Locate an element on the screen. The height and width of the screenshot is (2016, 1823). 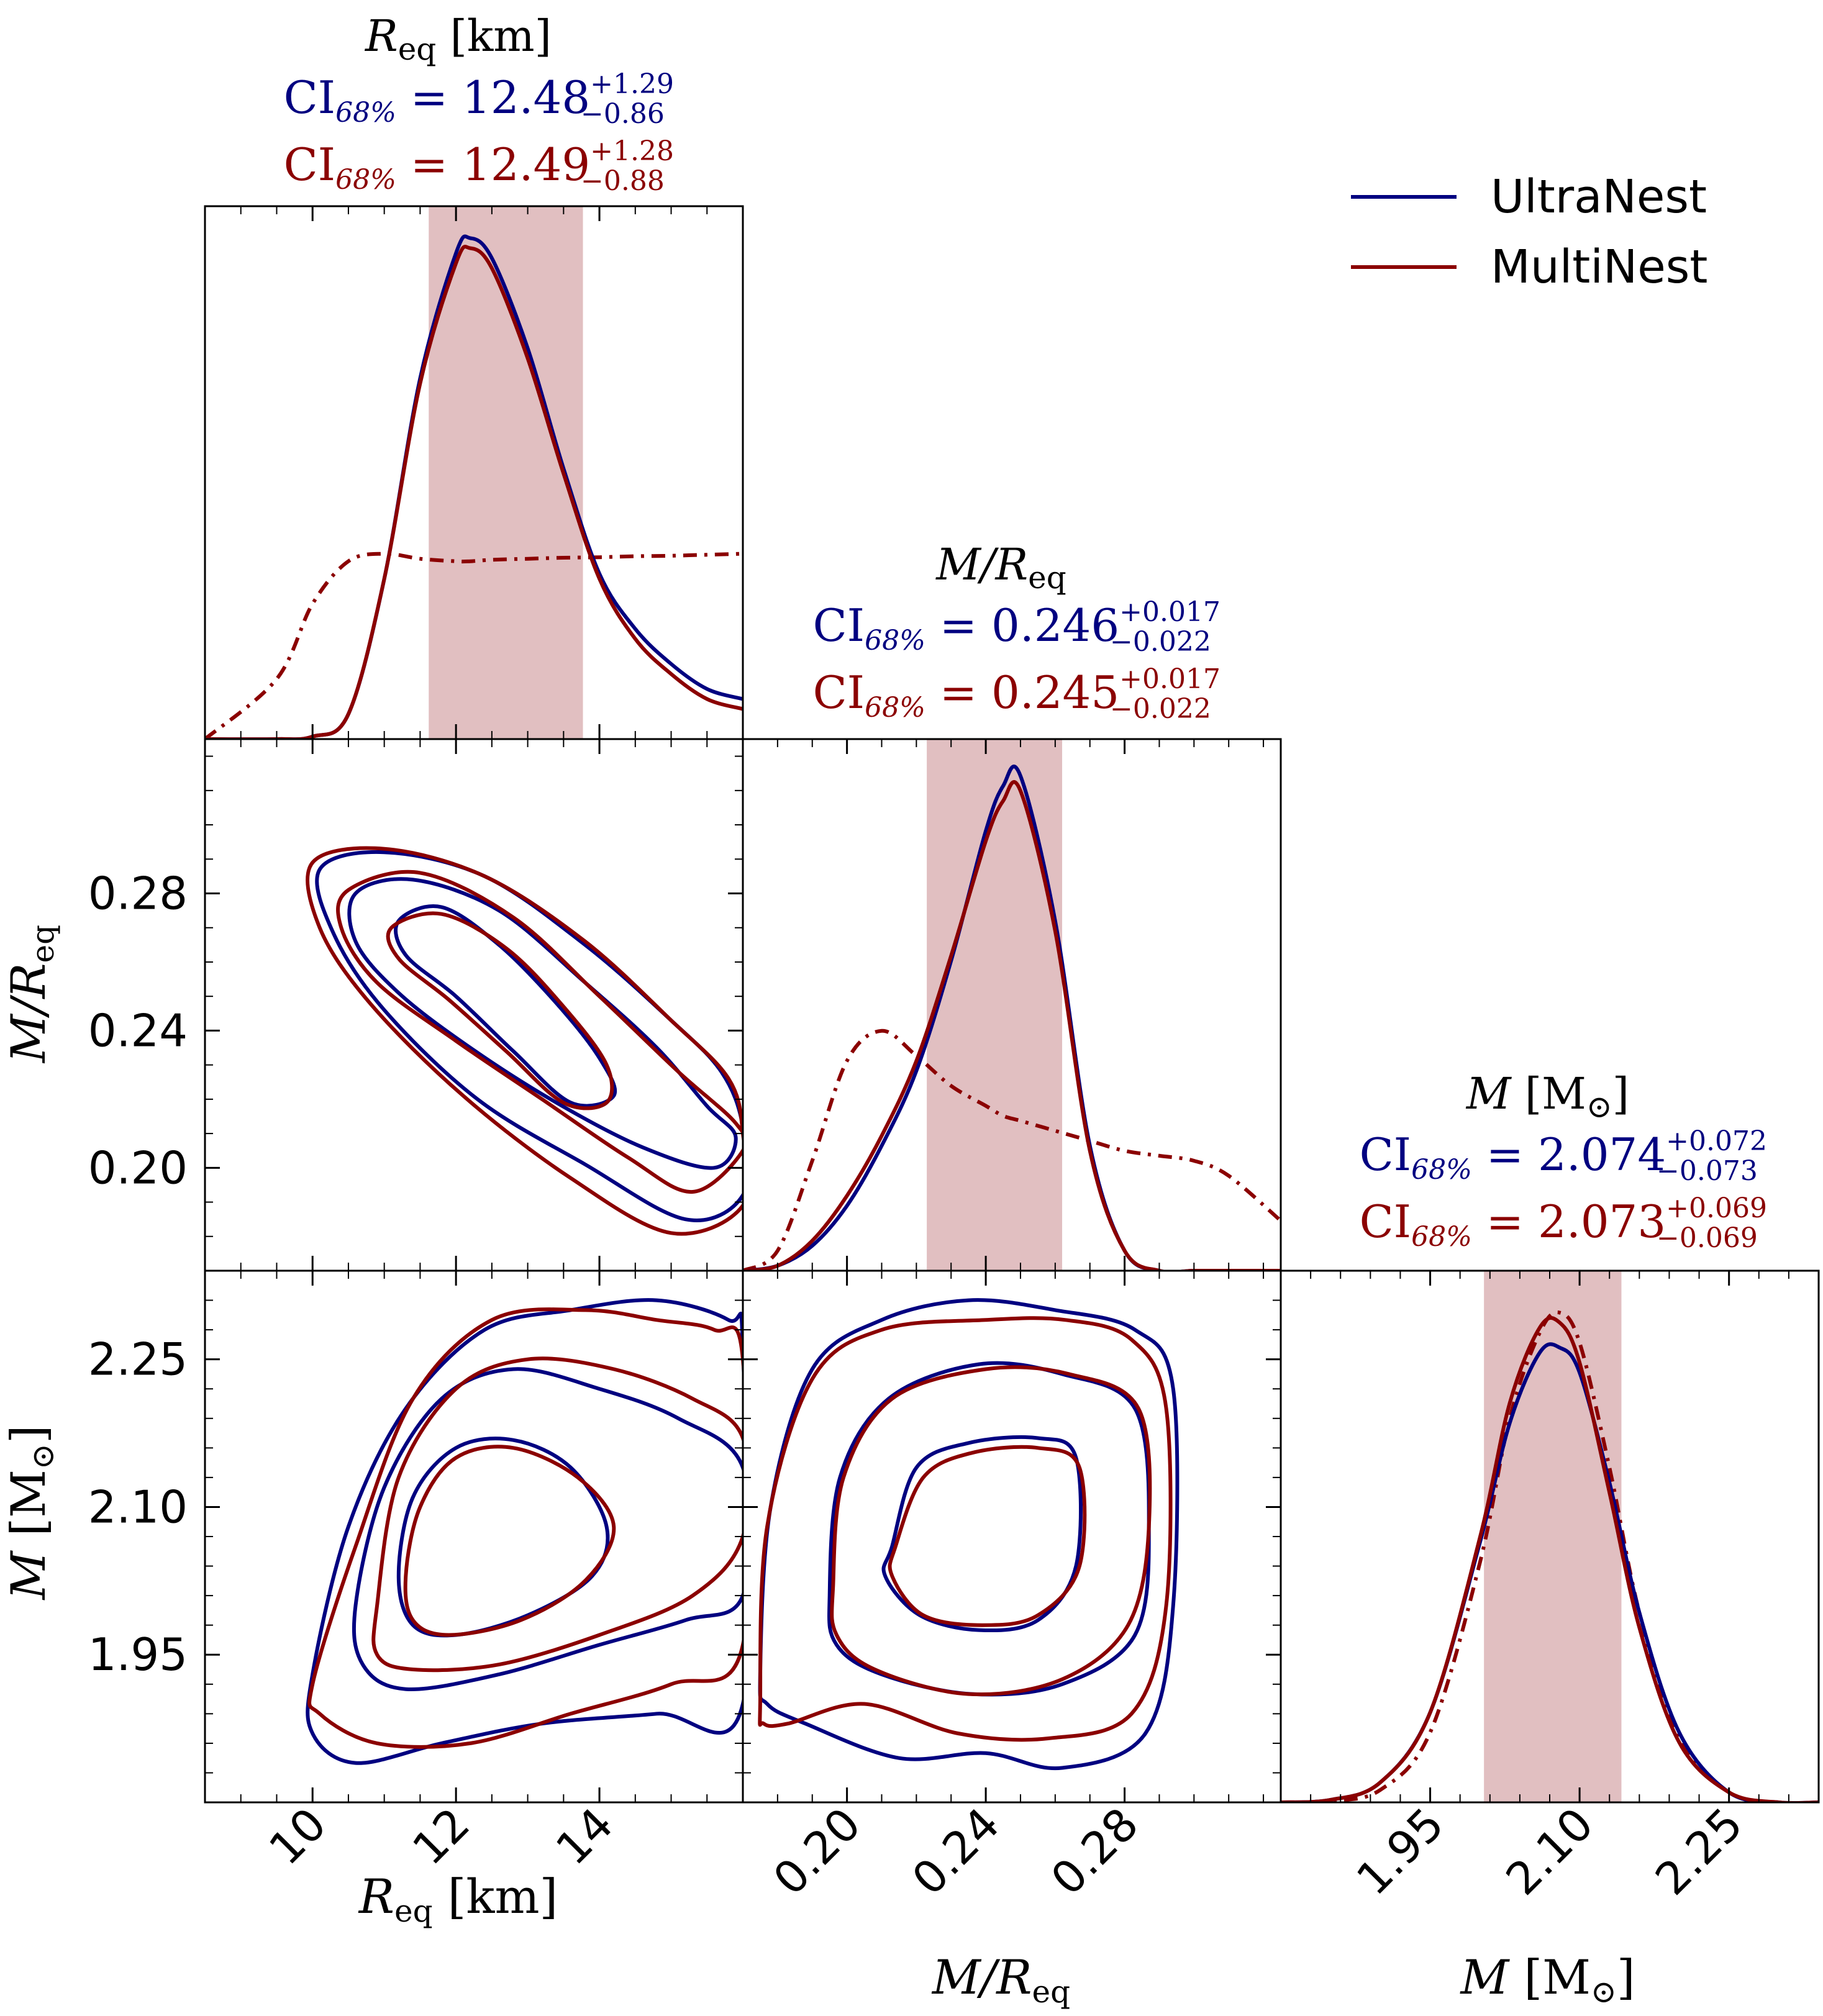
title-m-label: M [M⊙] is located at coordinates (1547, 1096).